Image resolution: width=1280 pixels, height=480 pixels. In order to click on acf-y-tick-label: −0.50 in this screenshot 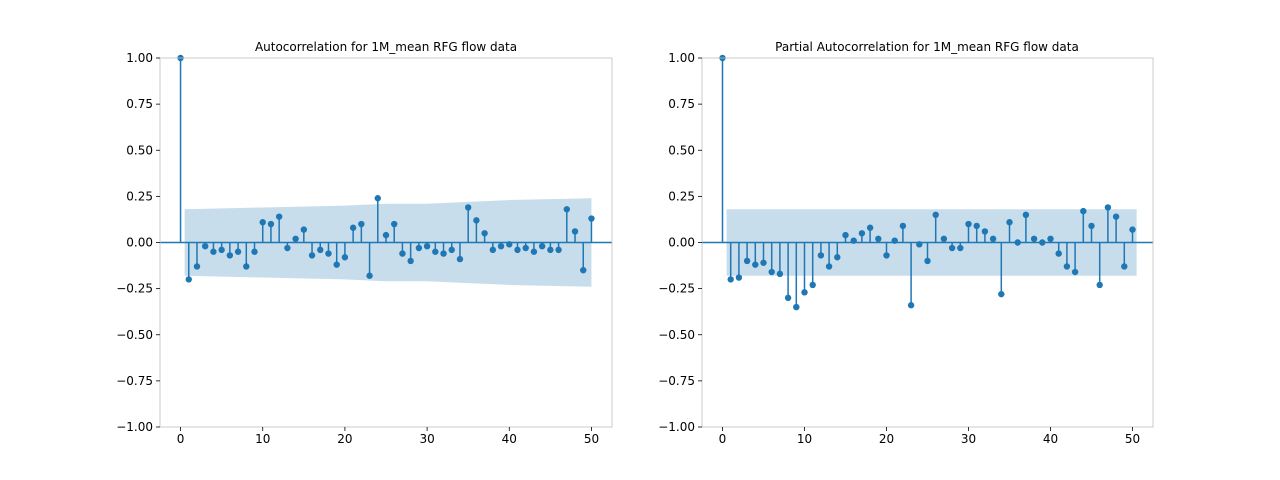, I will do `click(134, 335)`.